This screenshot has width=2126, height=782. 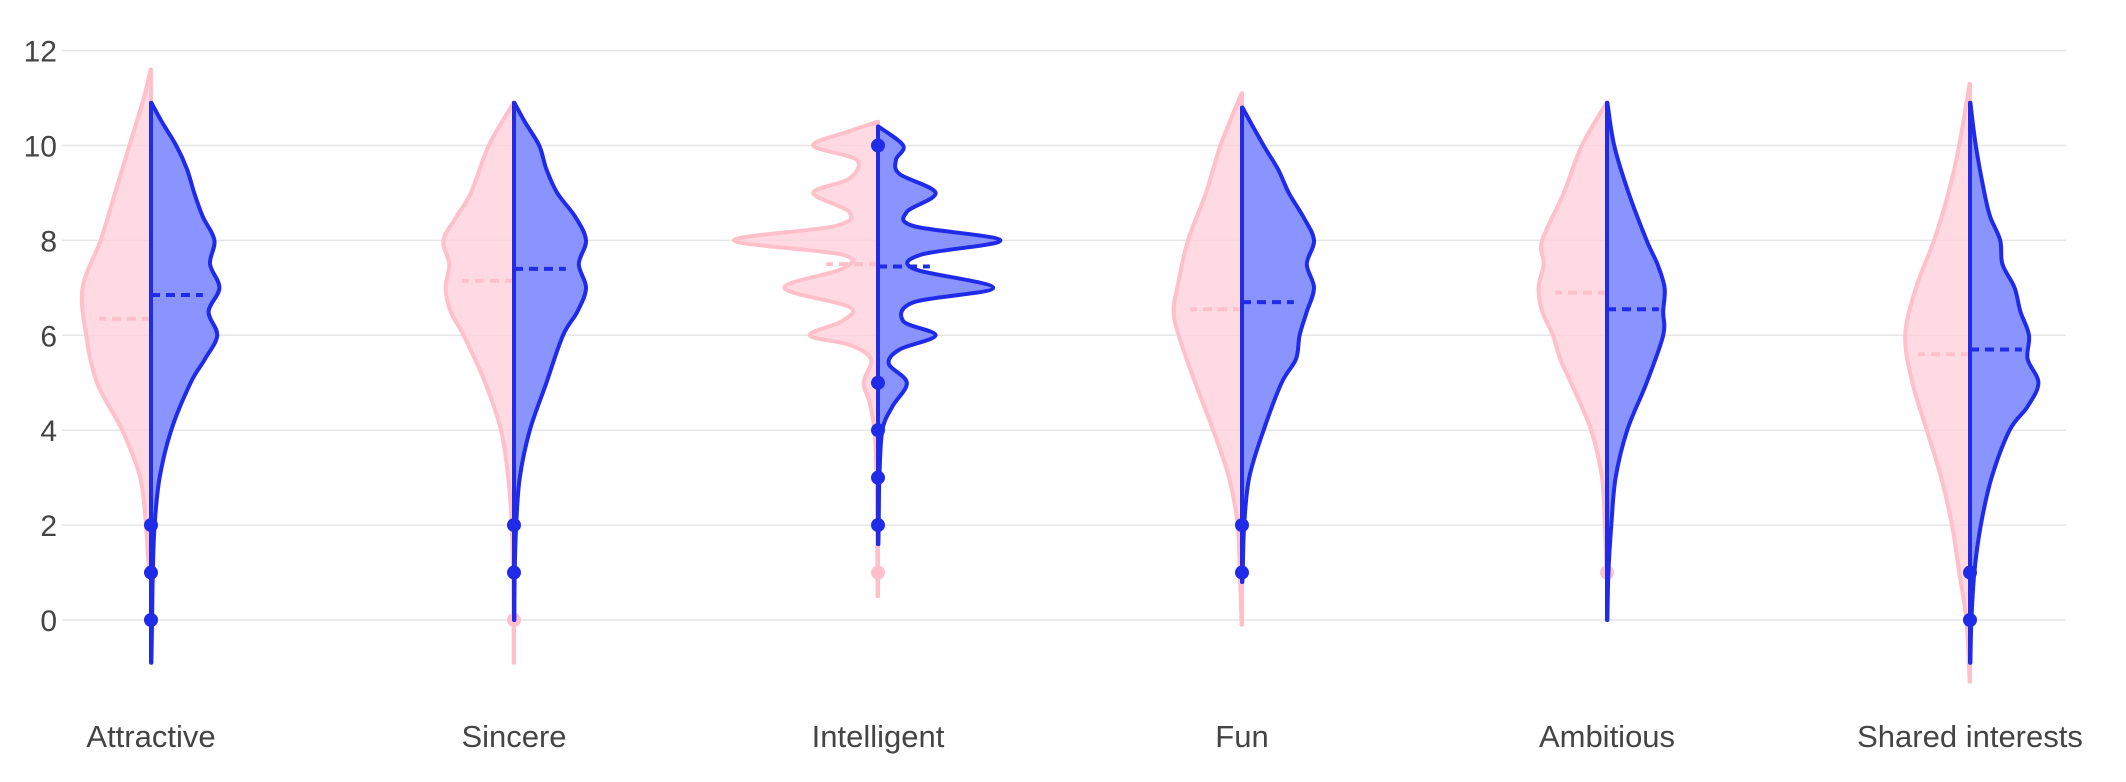 I want to click on x-tick-label-fun: Fun, so click(x=1241, y=736).